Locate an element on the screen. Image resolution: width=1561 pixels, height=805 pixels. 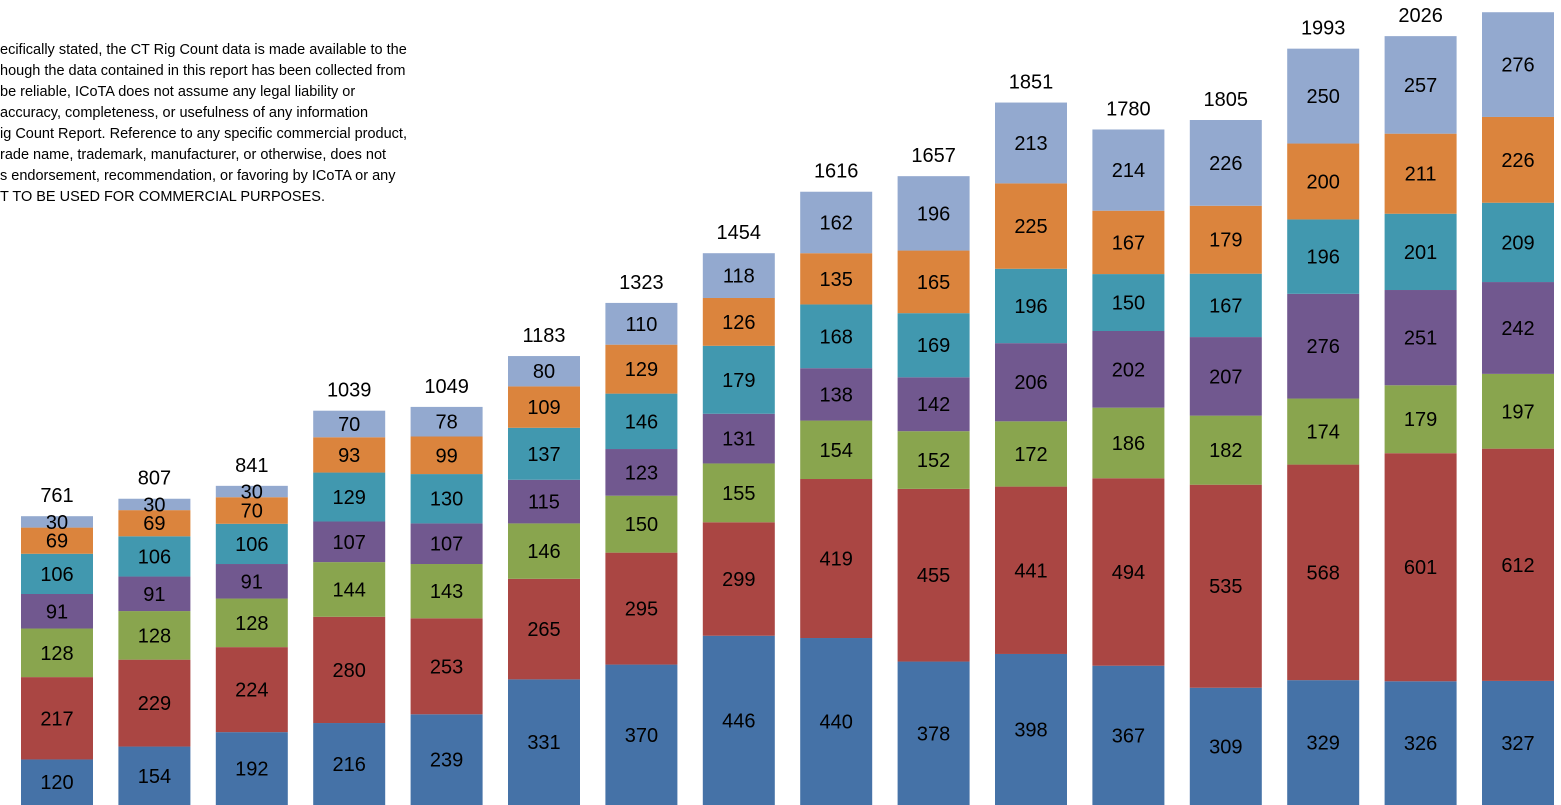
total-label: 1780 is located at coordinates (1128, 109).